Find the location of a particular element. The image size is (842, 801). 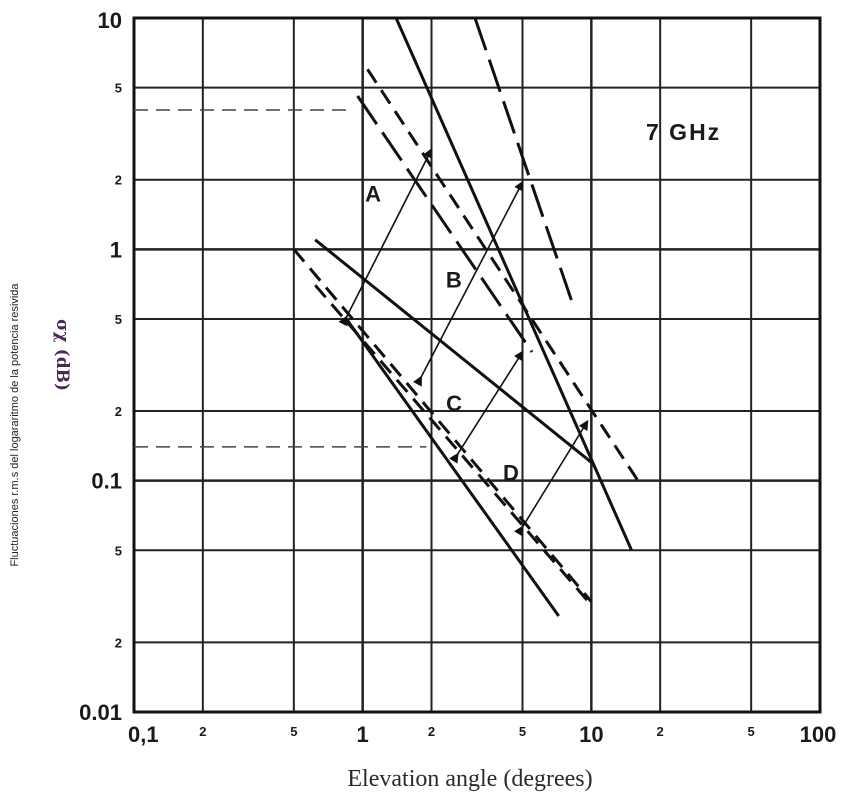

range-arrow-A is located at coordinates (385, 237).